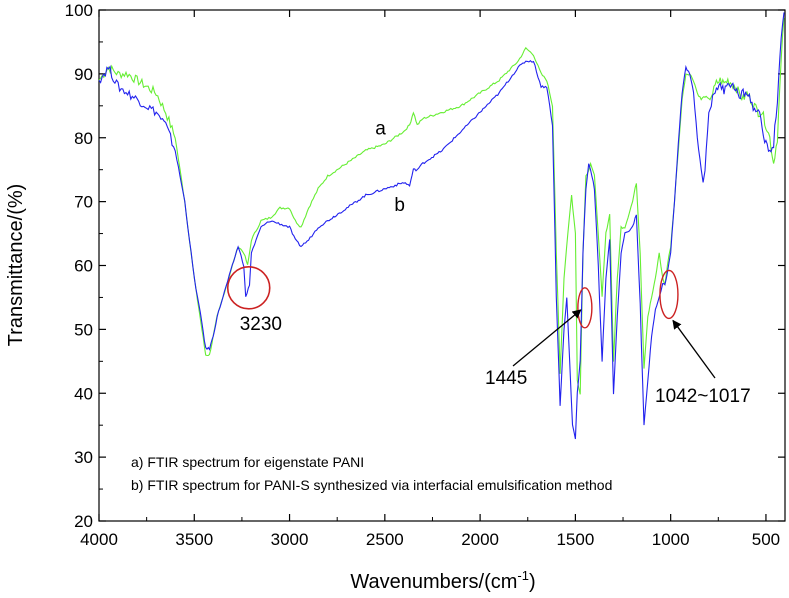 Image resolution: width=789 pixels, height=598 pixels. I want to click on annotation-label-1042-1017: 1042~1017, so click(703, 396).